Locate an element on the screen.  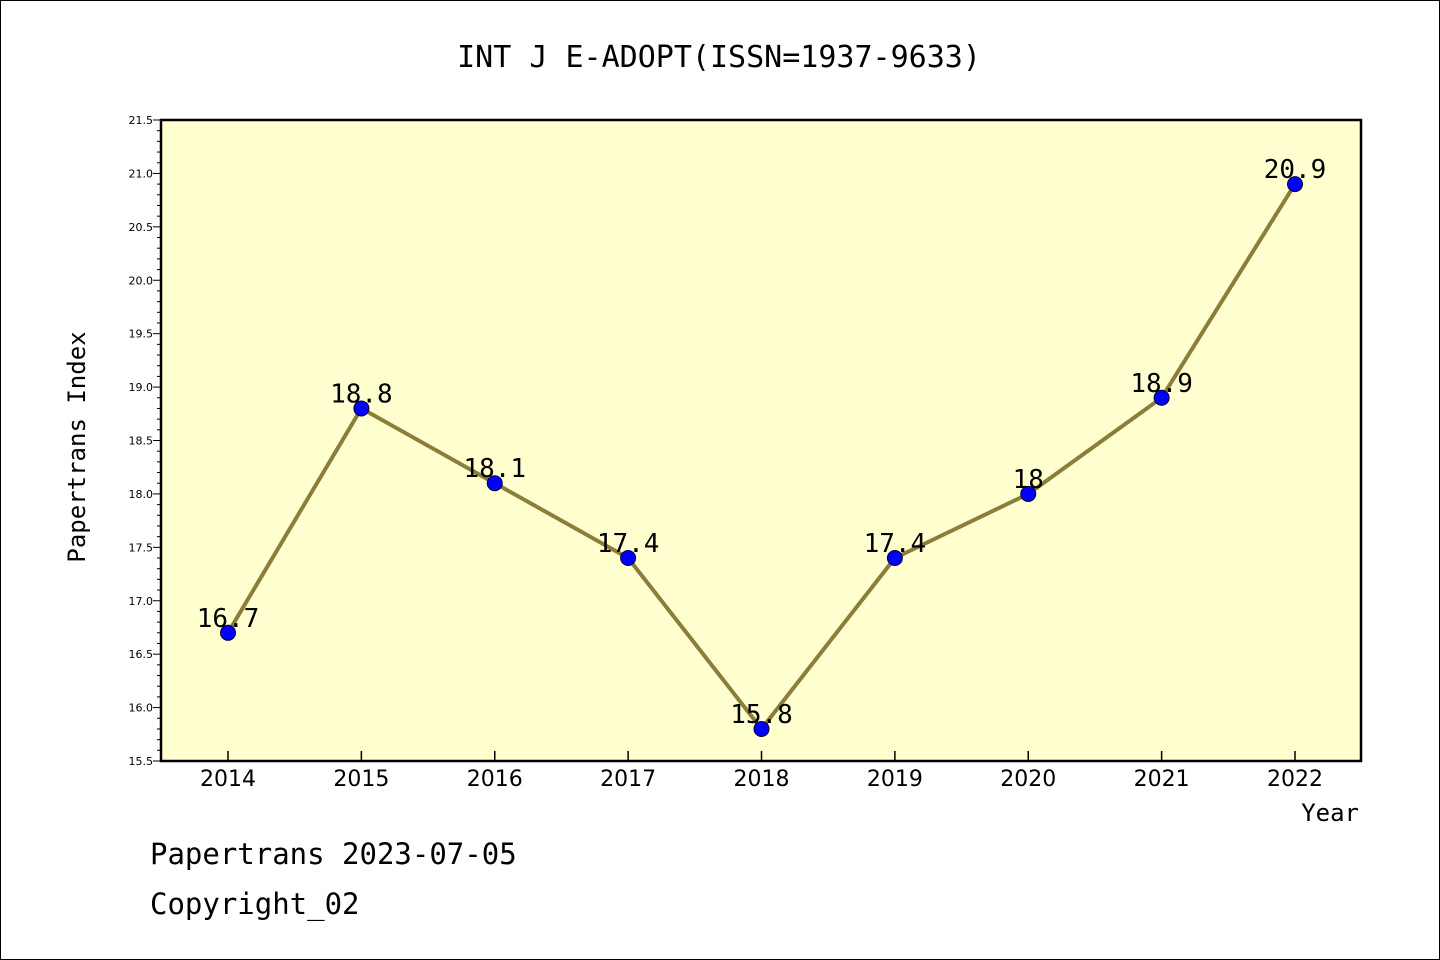
x-axis: 2014 2015 2016 2017 2018 2019 2020 2021 2022 is located at coordinates (761, 771).